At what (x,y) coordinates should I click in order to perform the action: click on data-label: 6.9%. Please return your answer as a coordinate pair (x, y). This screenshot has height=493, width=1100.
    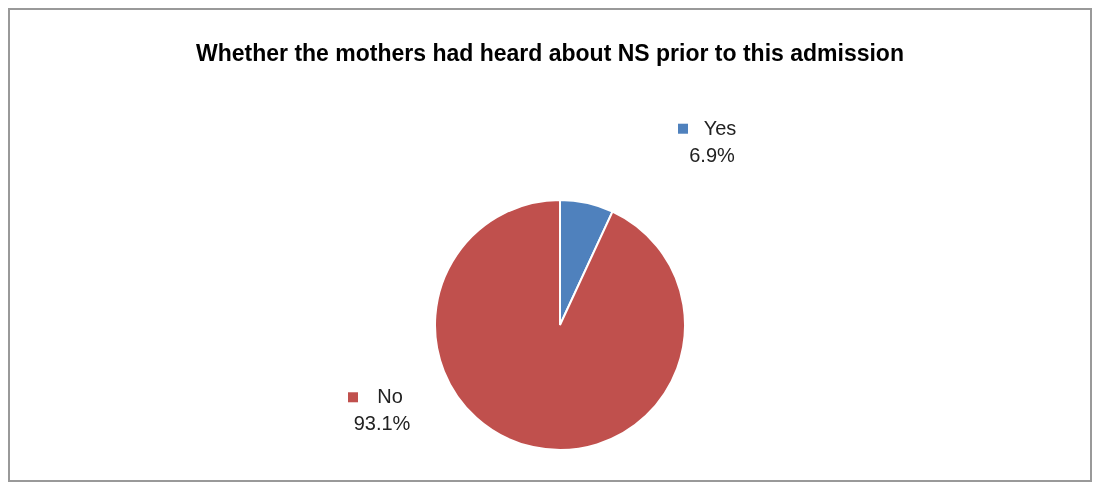
    Looking at the image, I should click on (712, 154).